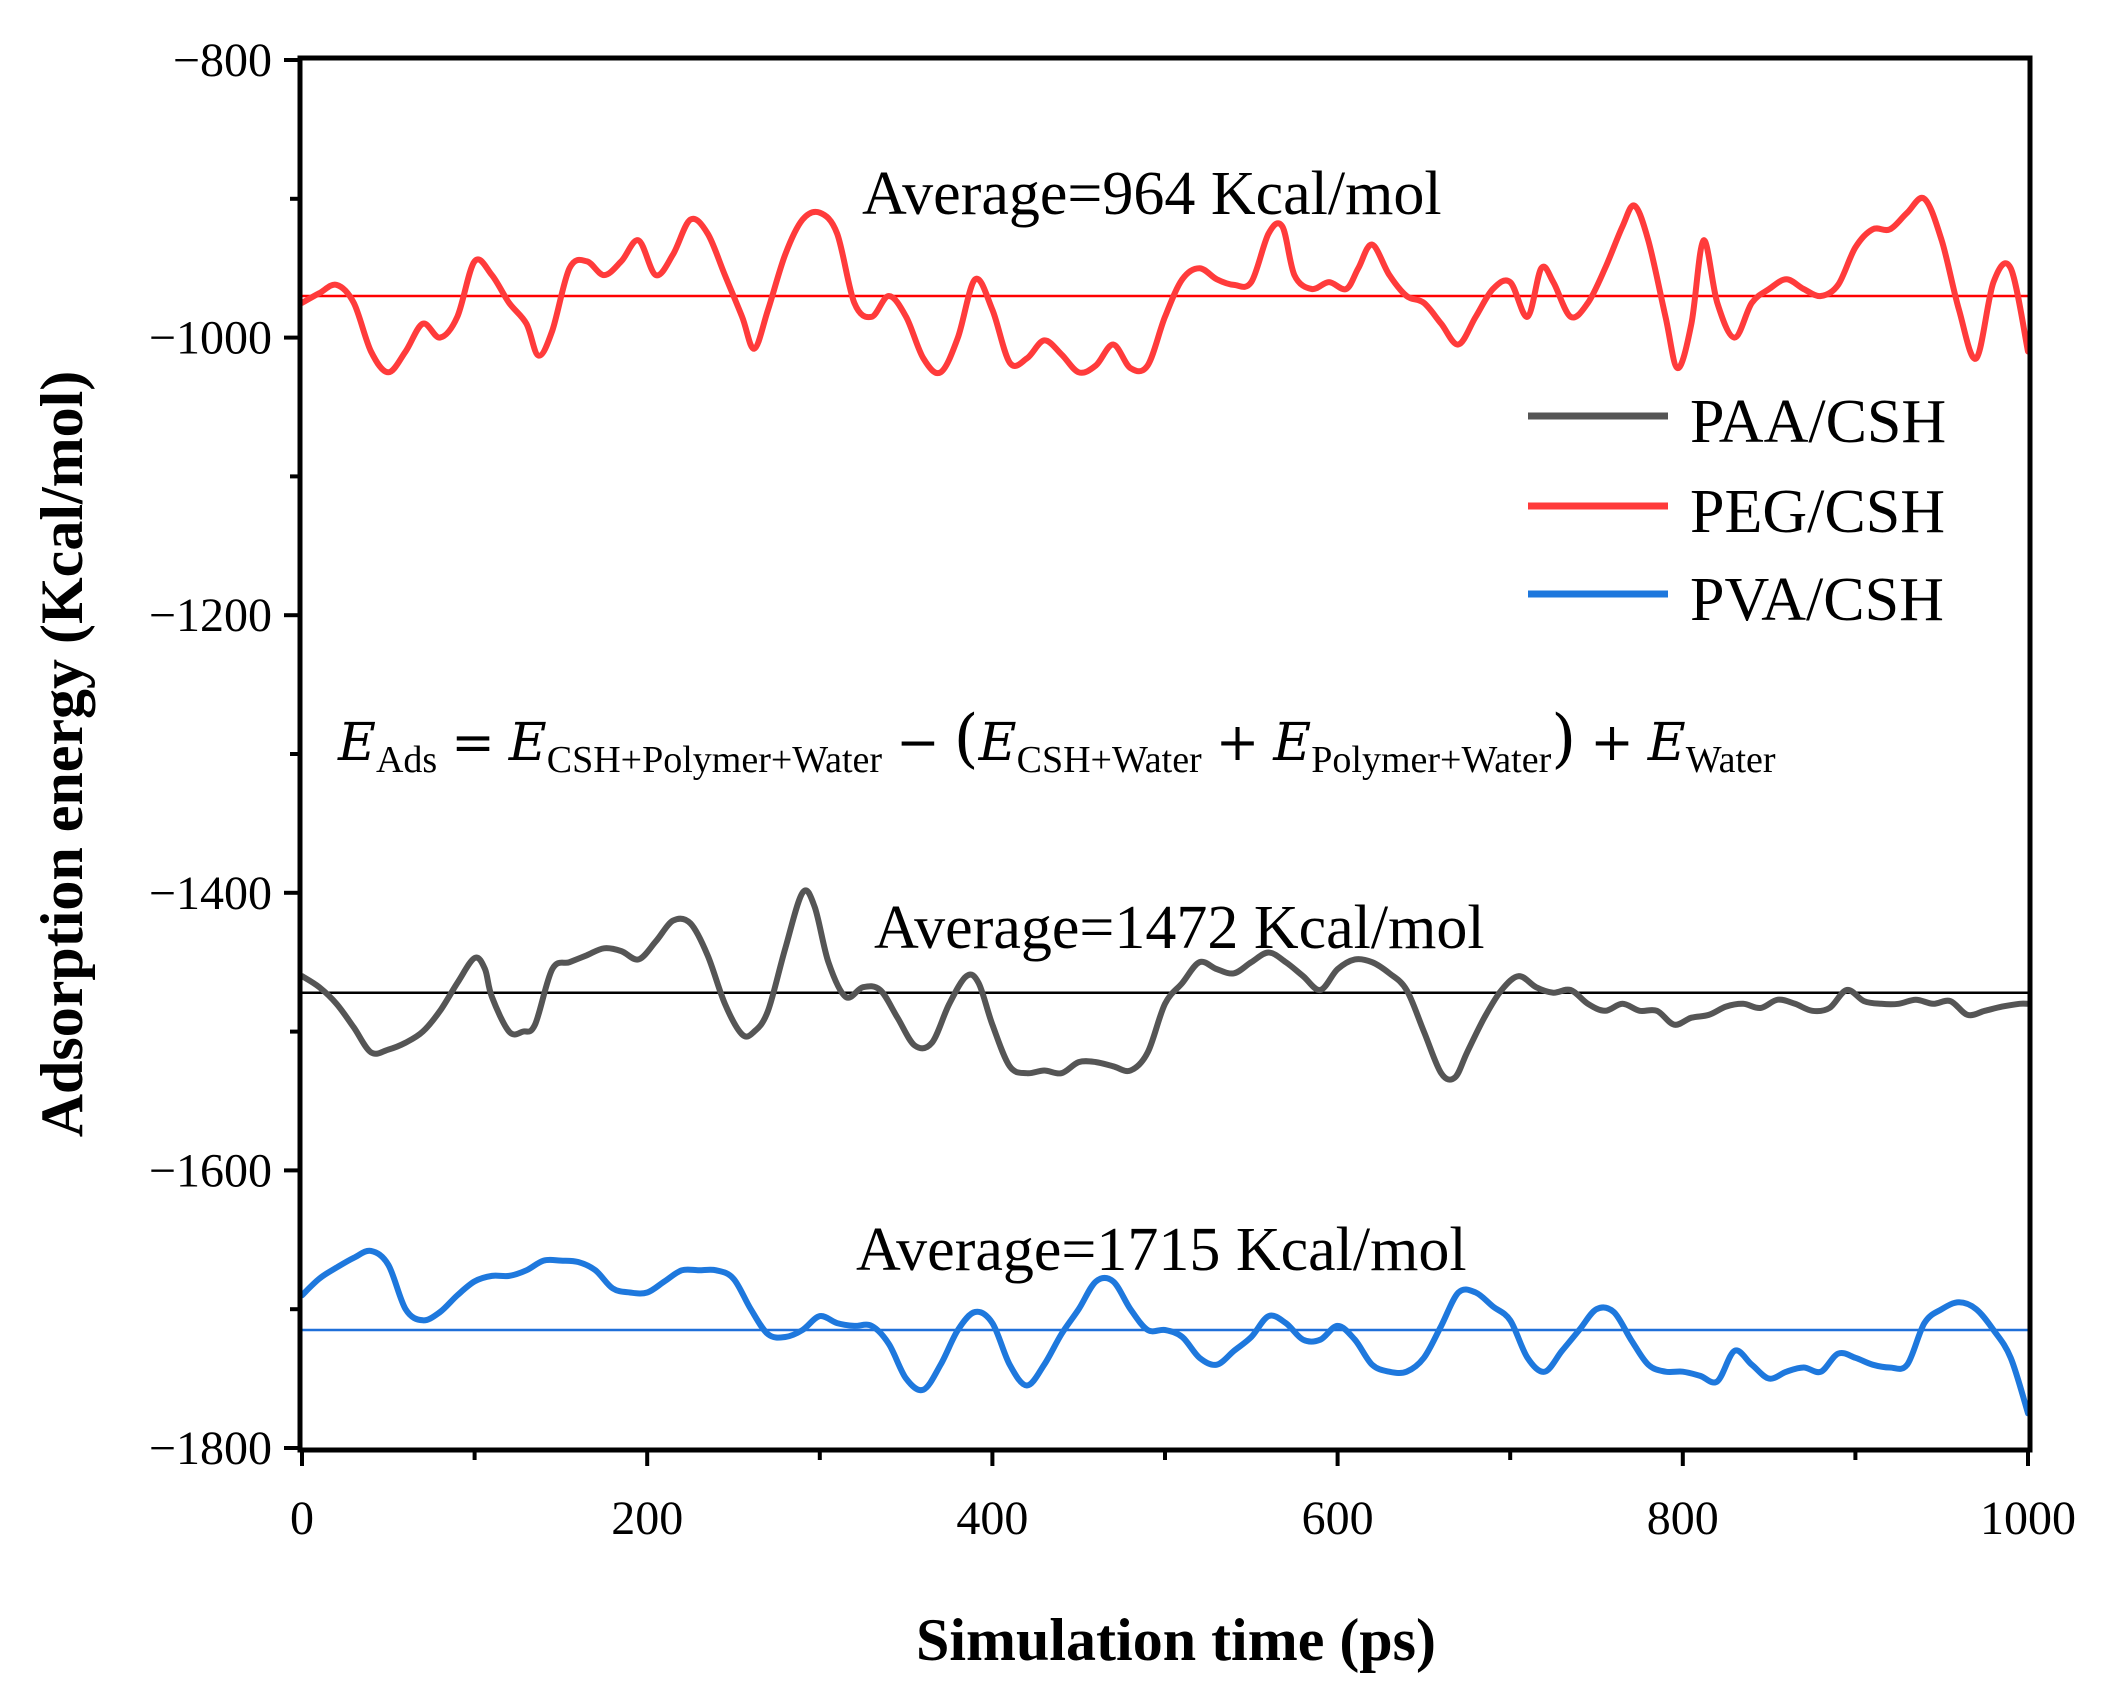 This screenshot has height=1704, width=2114. I want to click on y-tick-label: −1400, so click(210, 893).